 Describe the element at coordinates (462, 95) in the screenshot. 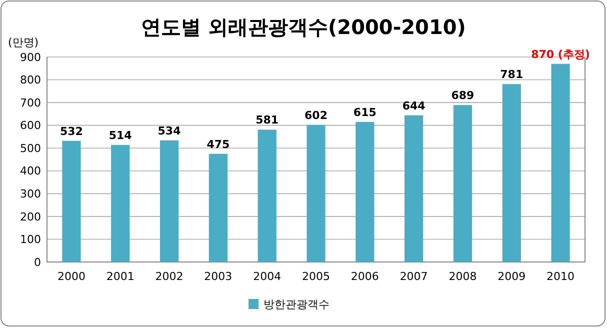

I see `text: 689` at that location.